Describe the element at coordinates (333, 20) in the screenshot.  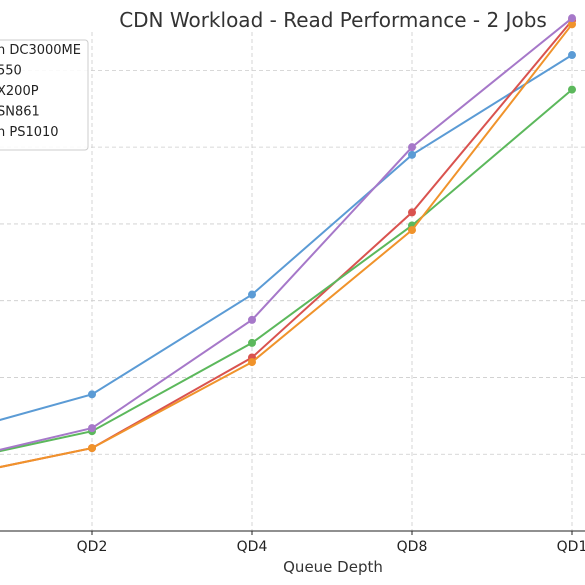
I see `chart-title: CDN Workload - Read Performance - 2 Jobs` at that location.